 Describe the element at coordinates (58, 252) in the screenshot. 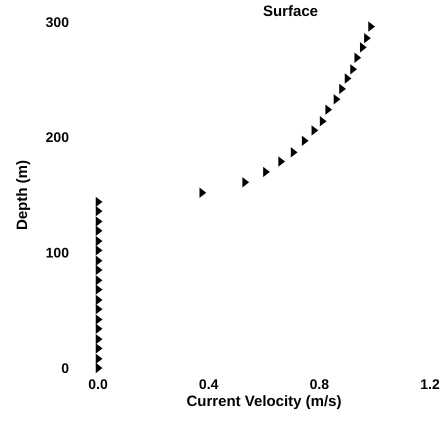

I see `y-tick-label: 100` at that location.